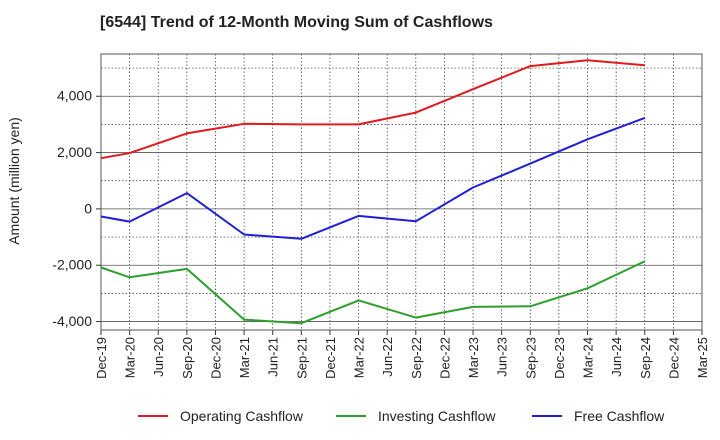 This screenshot has width=720, height=440. I want to click on y-tick-label: -4,000, so click(72, 321).